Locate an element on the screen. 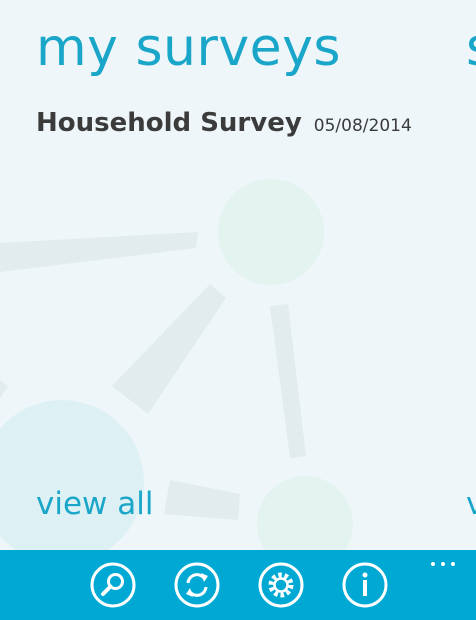 This screenshot has width=476, height=620. sync-icon is located at coordinates (197, 585).